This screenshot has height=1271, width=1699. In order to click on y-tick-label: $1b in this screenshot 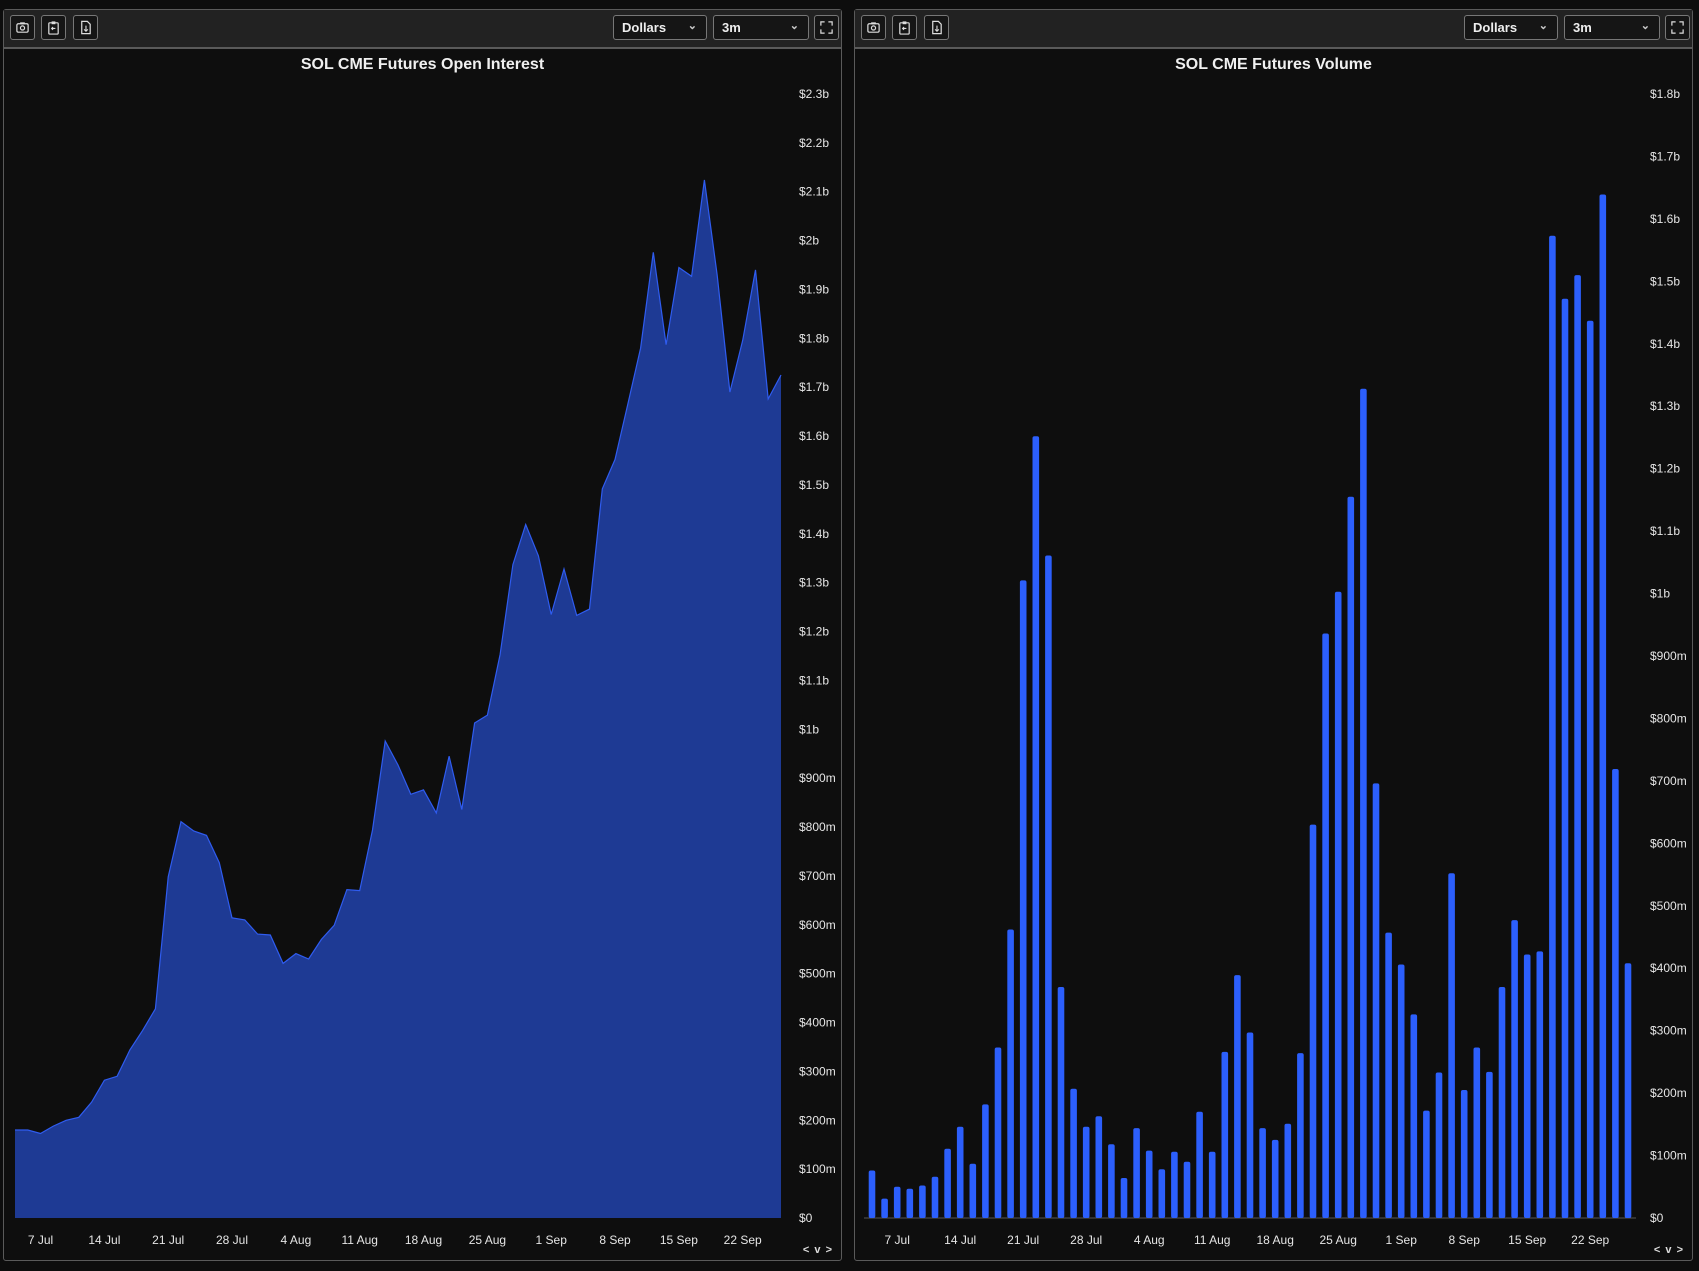, I will do `click(1660, 594)`.